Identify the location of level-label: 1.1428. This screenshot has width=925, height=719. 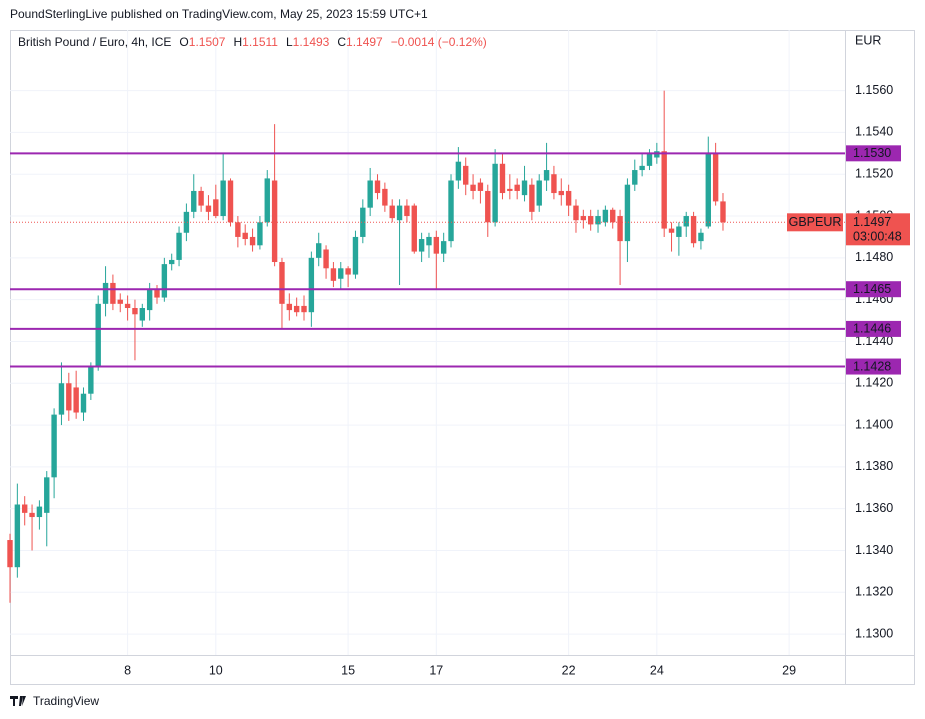
(872, 366).